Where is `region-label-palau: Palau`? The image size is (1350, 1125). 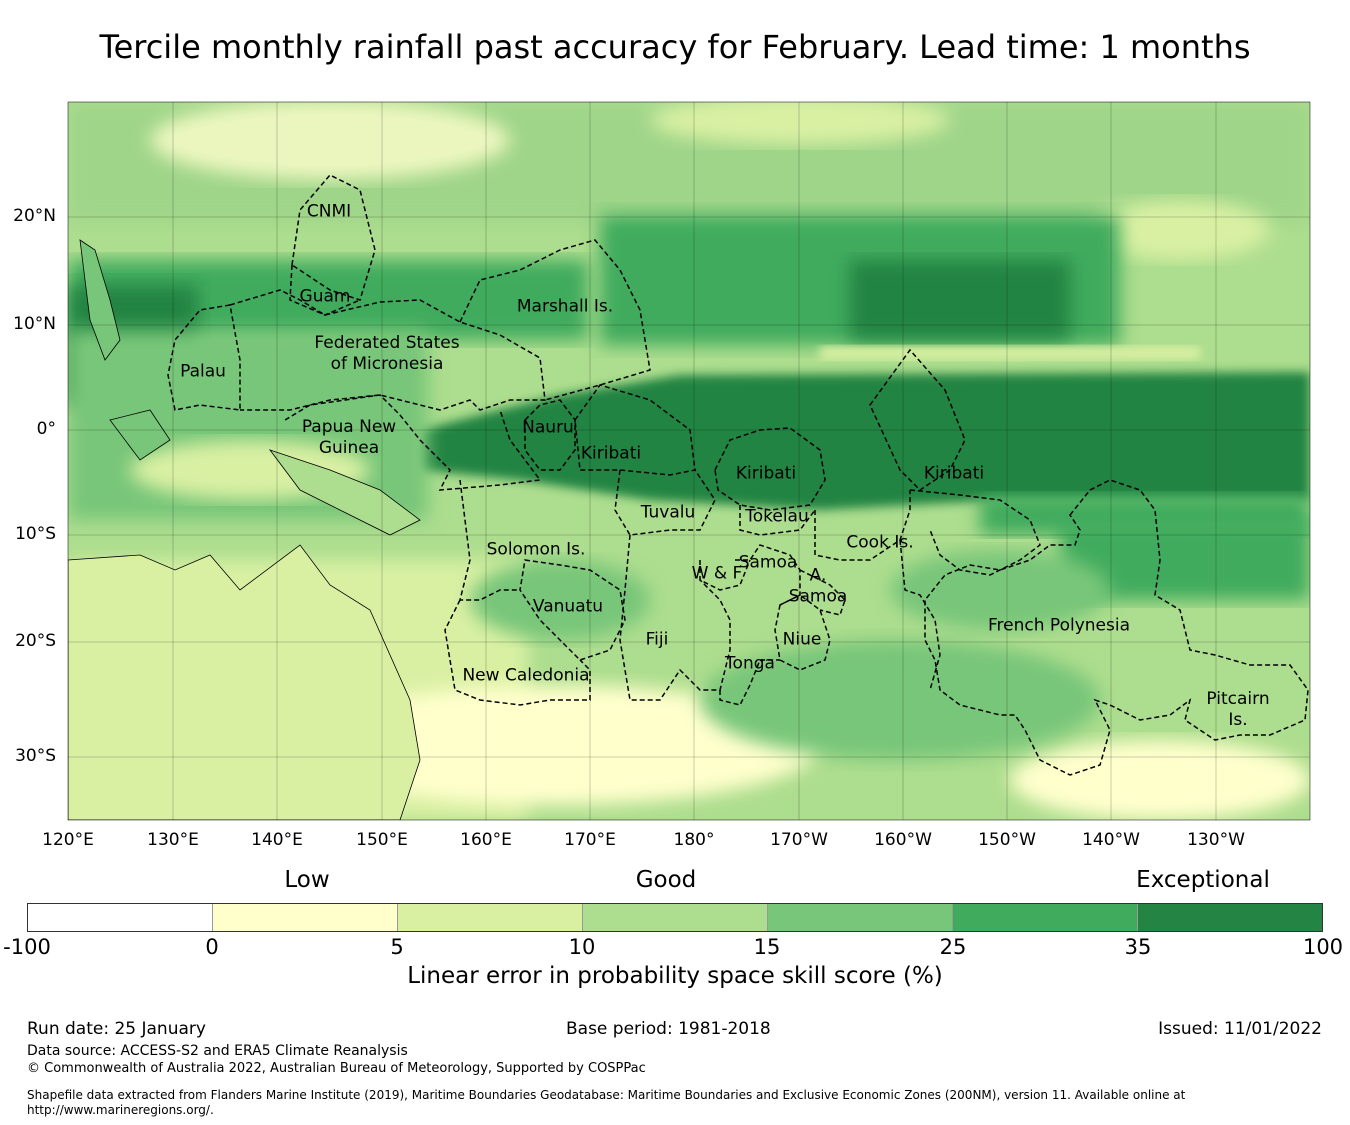
region-label-palau: Palau is located at coordinates (203, 371).